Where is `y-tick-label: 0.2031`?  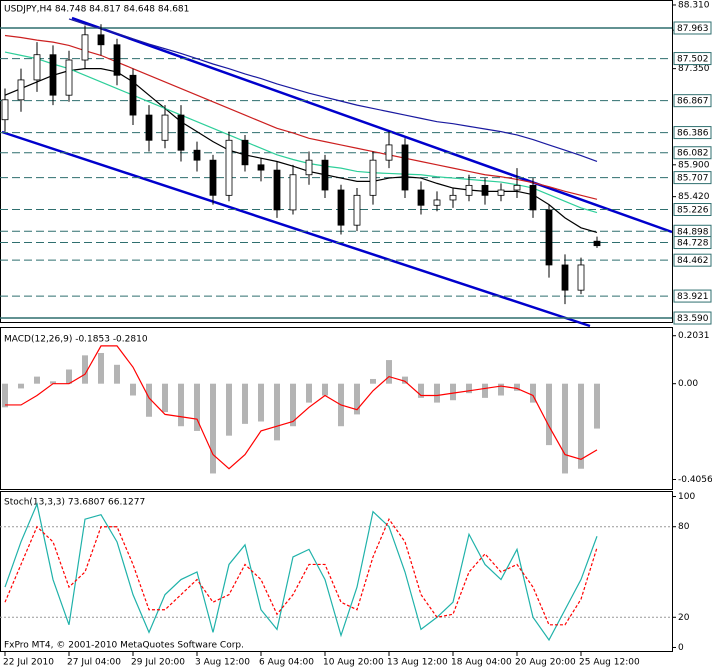 y-tick-label: 0.2031 is located at coordinates (694, 336).